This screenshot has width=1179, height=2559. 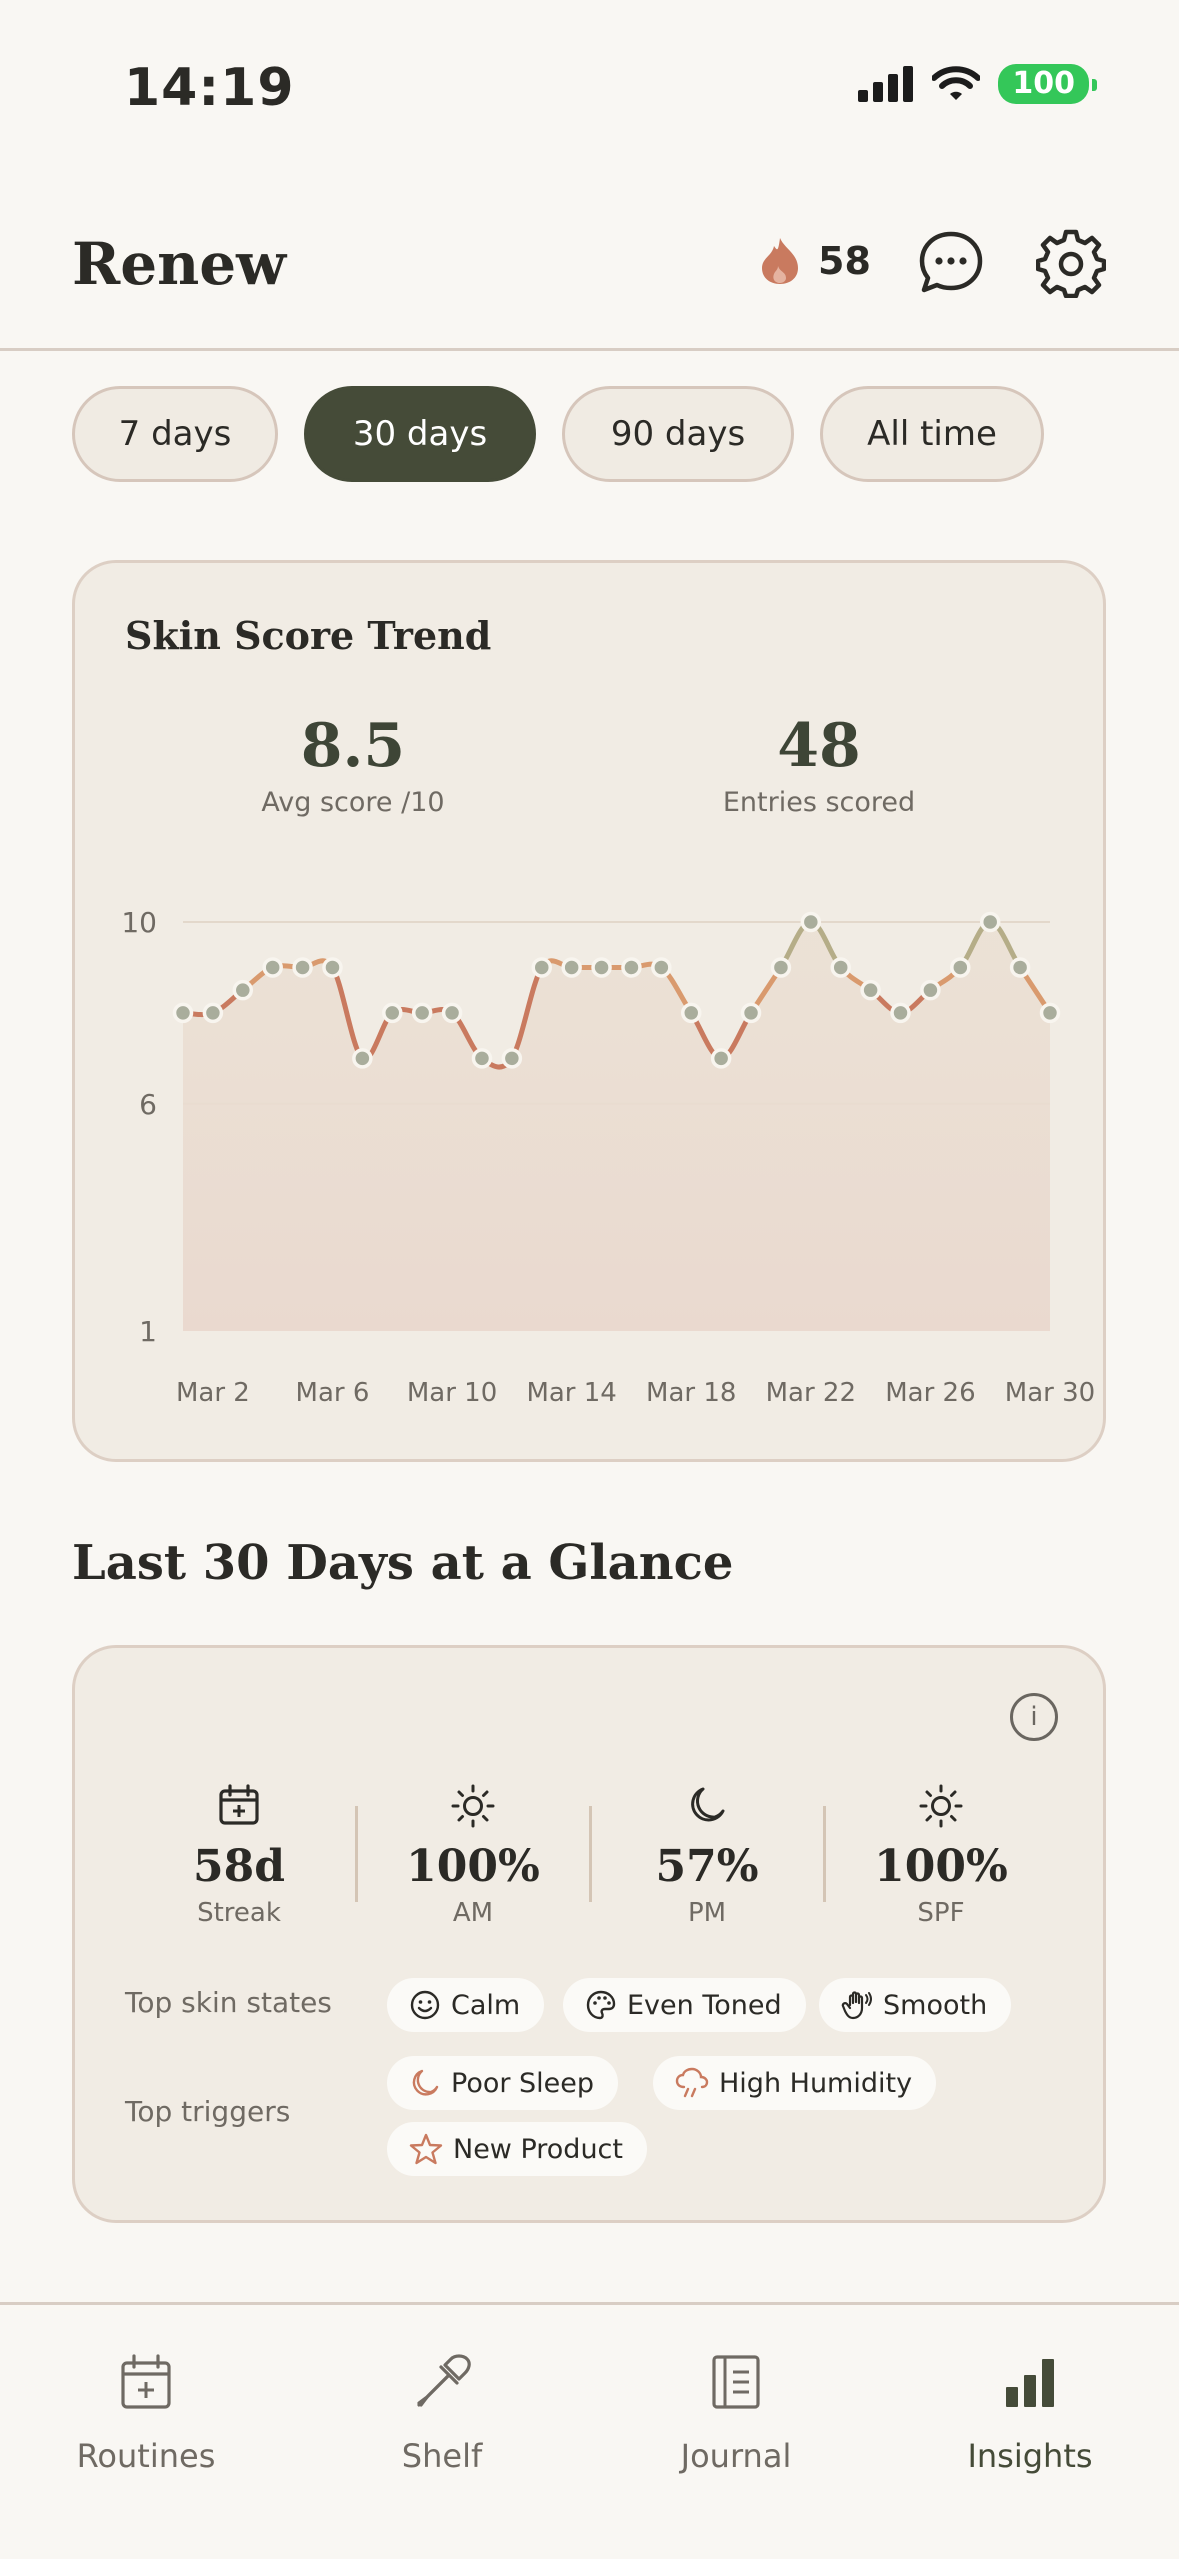 I want to click on streak-label: Streak, so click(x=239, y=1913).